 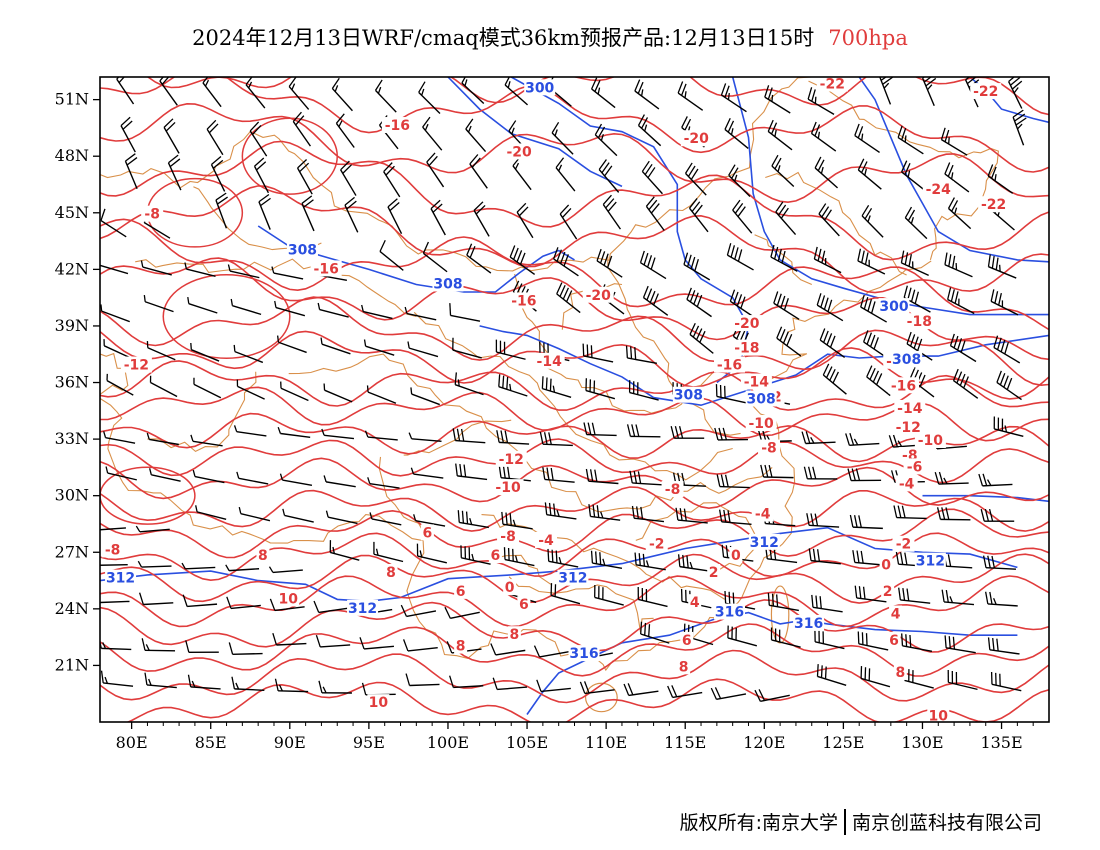 What do you see at coordinates (946, 823) in the screenshot?
I see `copyright-company: 南京创蓝科技有限公司` at bounding box center [946, 823].